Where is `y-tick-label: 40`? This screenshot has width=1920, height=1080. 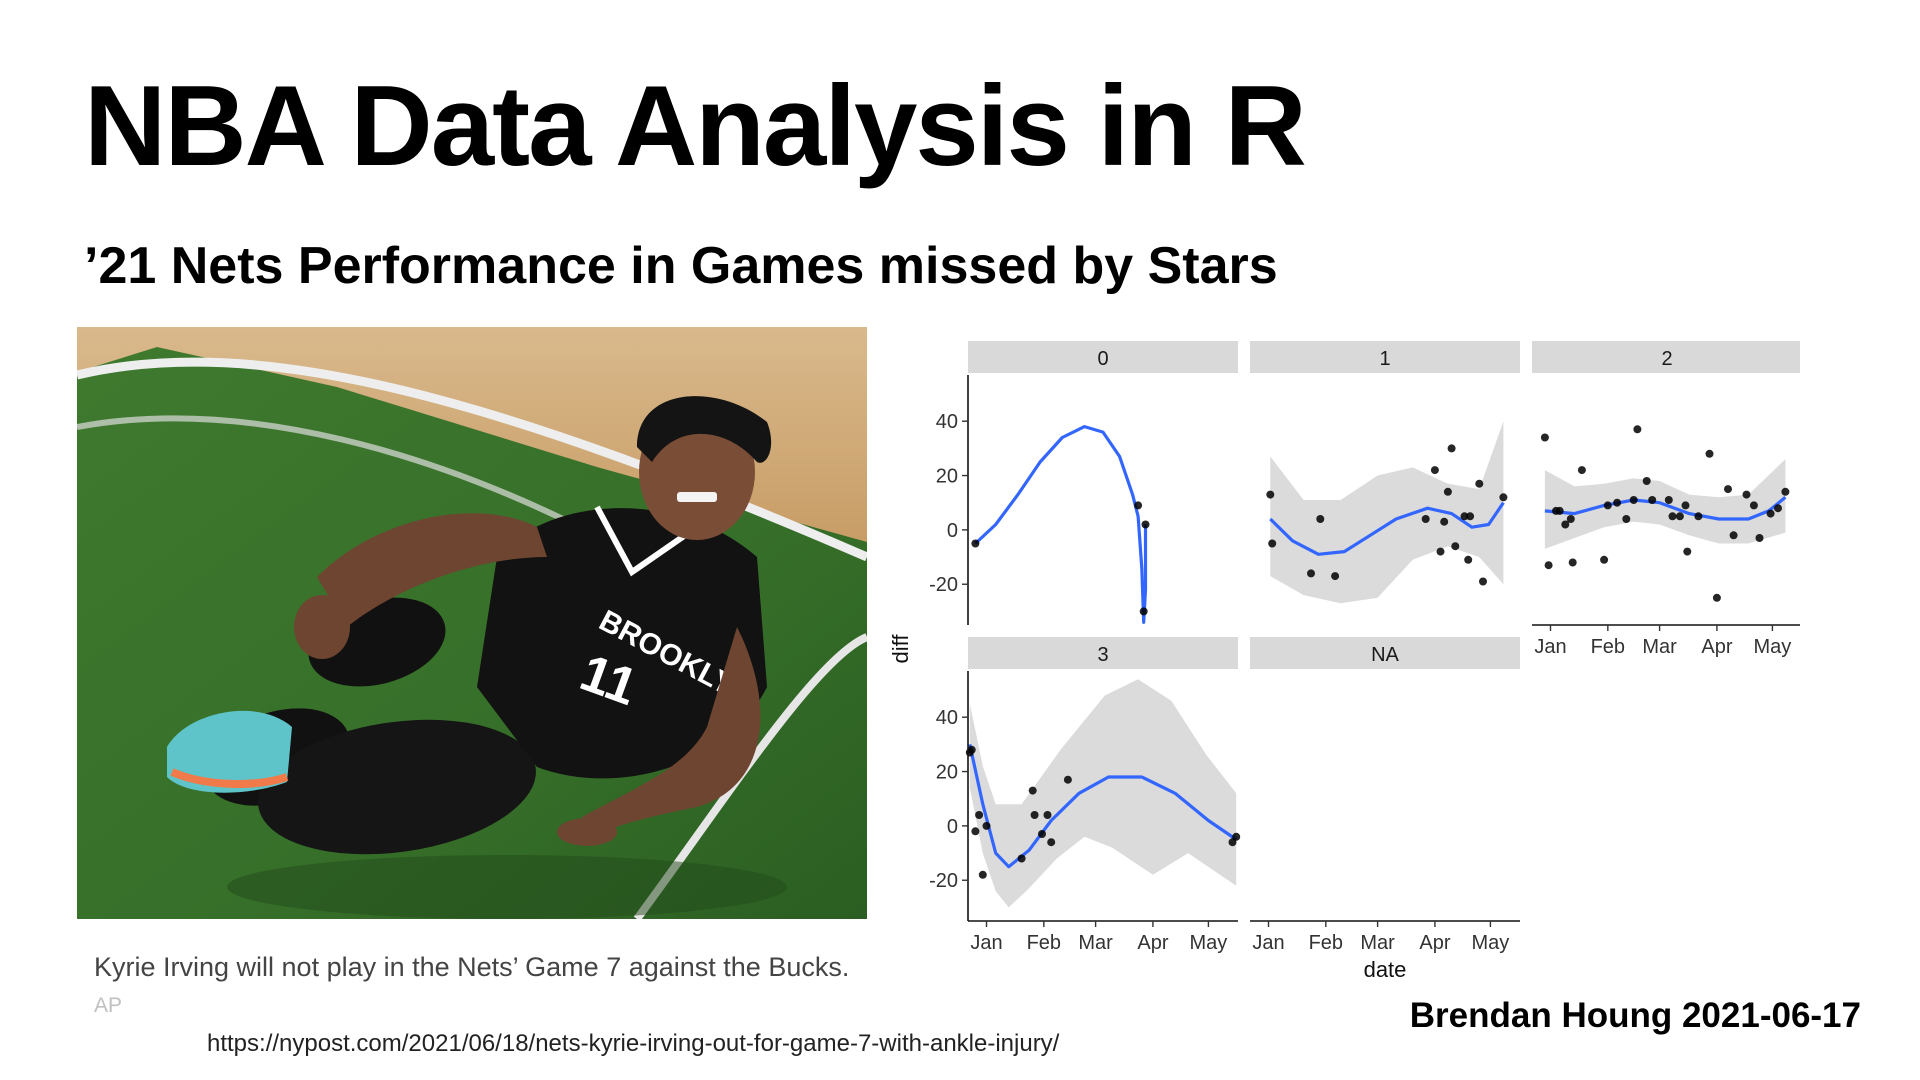 y-tick-label: 40 is located at coordinates (947, 718).